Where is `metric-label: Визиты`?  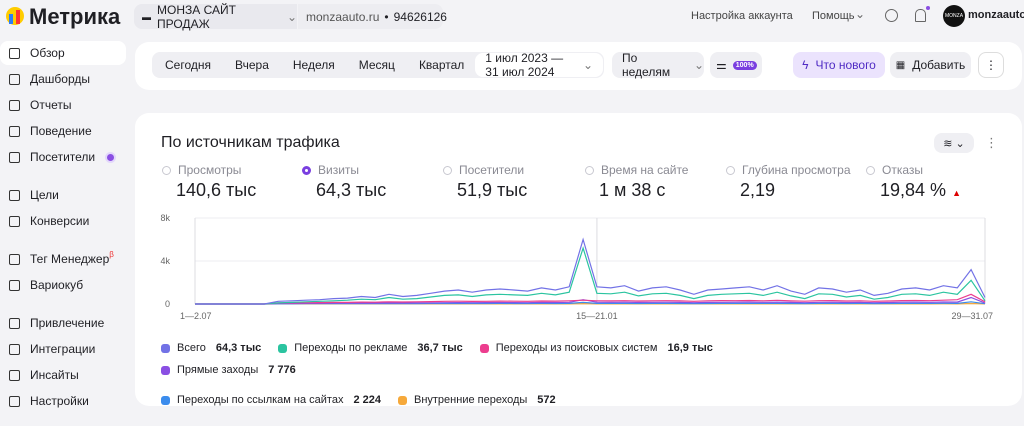
metric-label: Визиты is located at coordinates (330, 170).